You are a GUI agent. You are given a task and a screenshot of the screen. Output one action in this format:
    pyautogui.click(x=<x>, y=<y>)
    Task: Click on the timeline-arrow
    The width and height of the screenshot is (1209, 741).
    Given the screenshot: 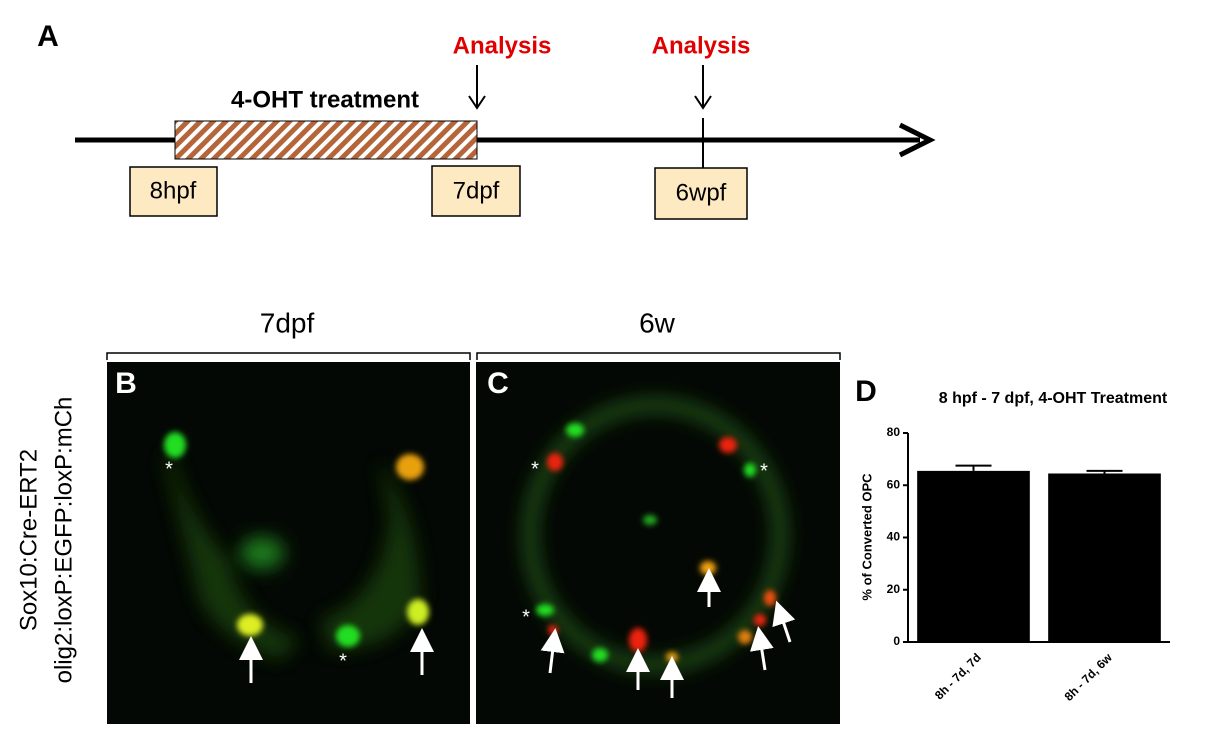 What is the action you would take?
    pyautogui.click(x=917, y=140)
    